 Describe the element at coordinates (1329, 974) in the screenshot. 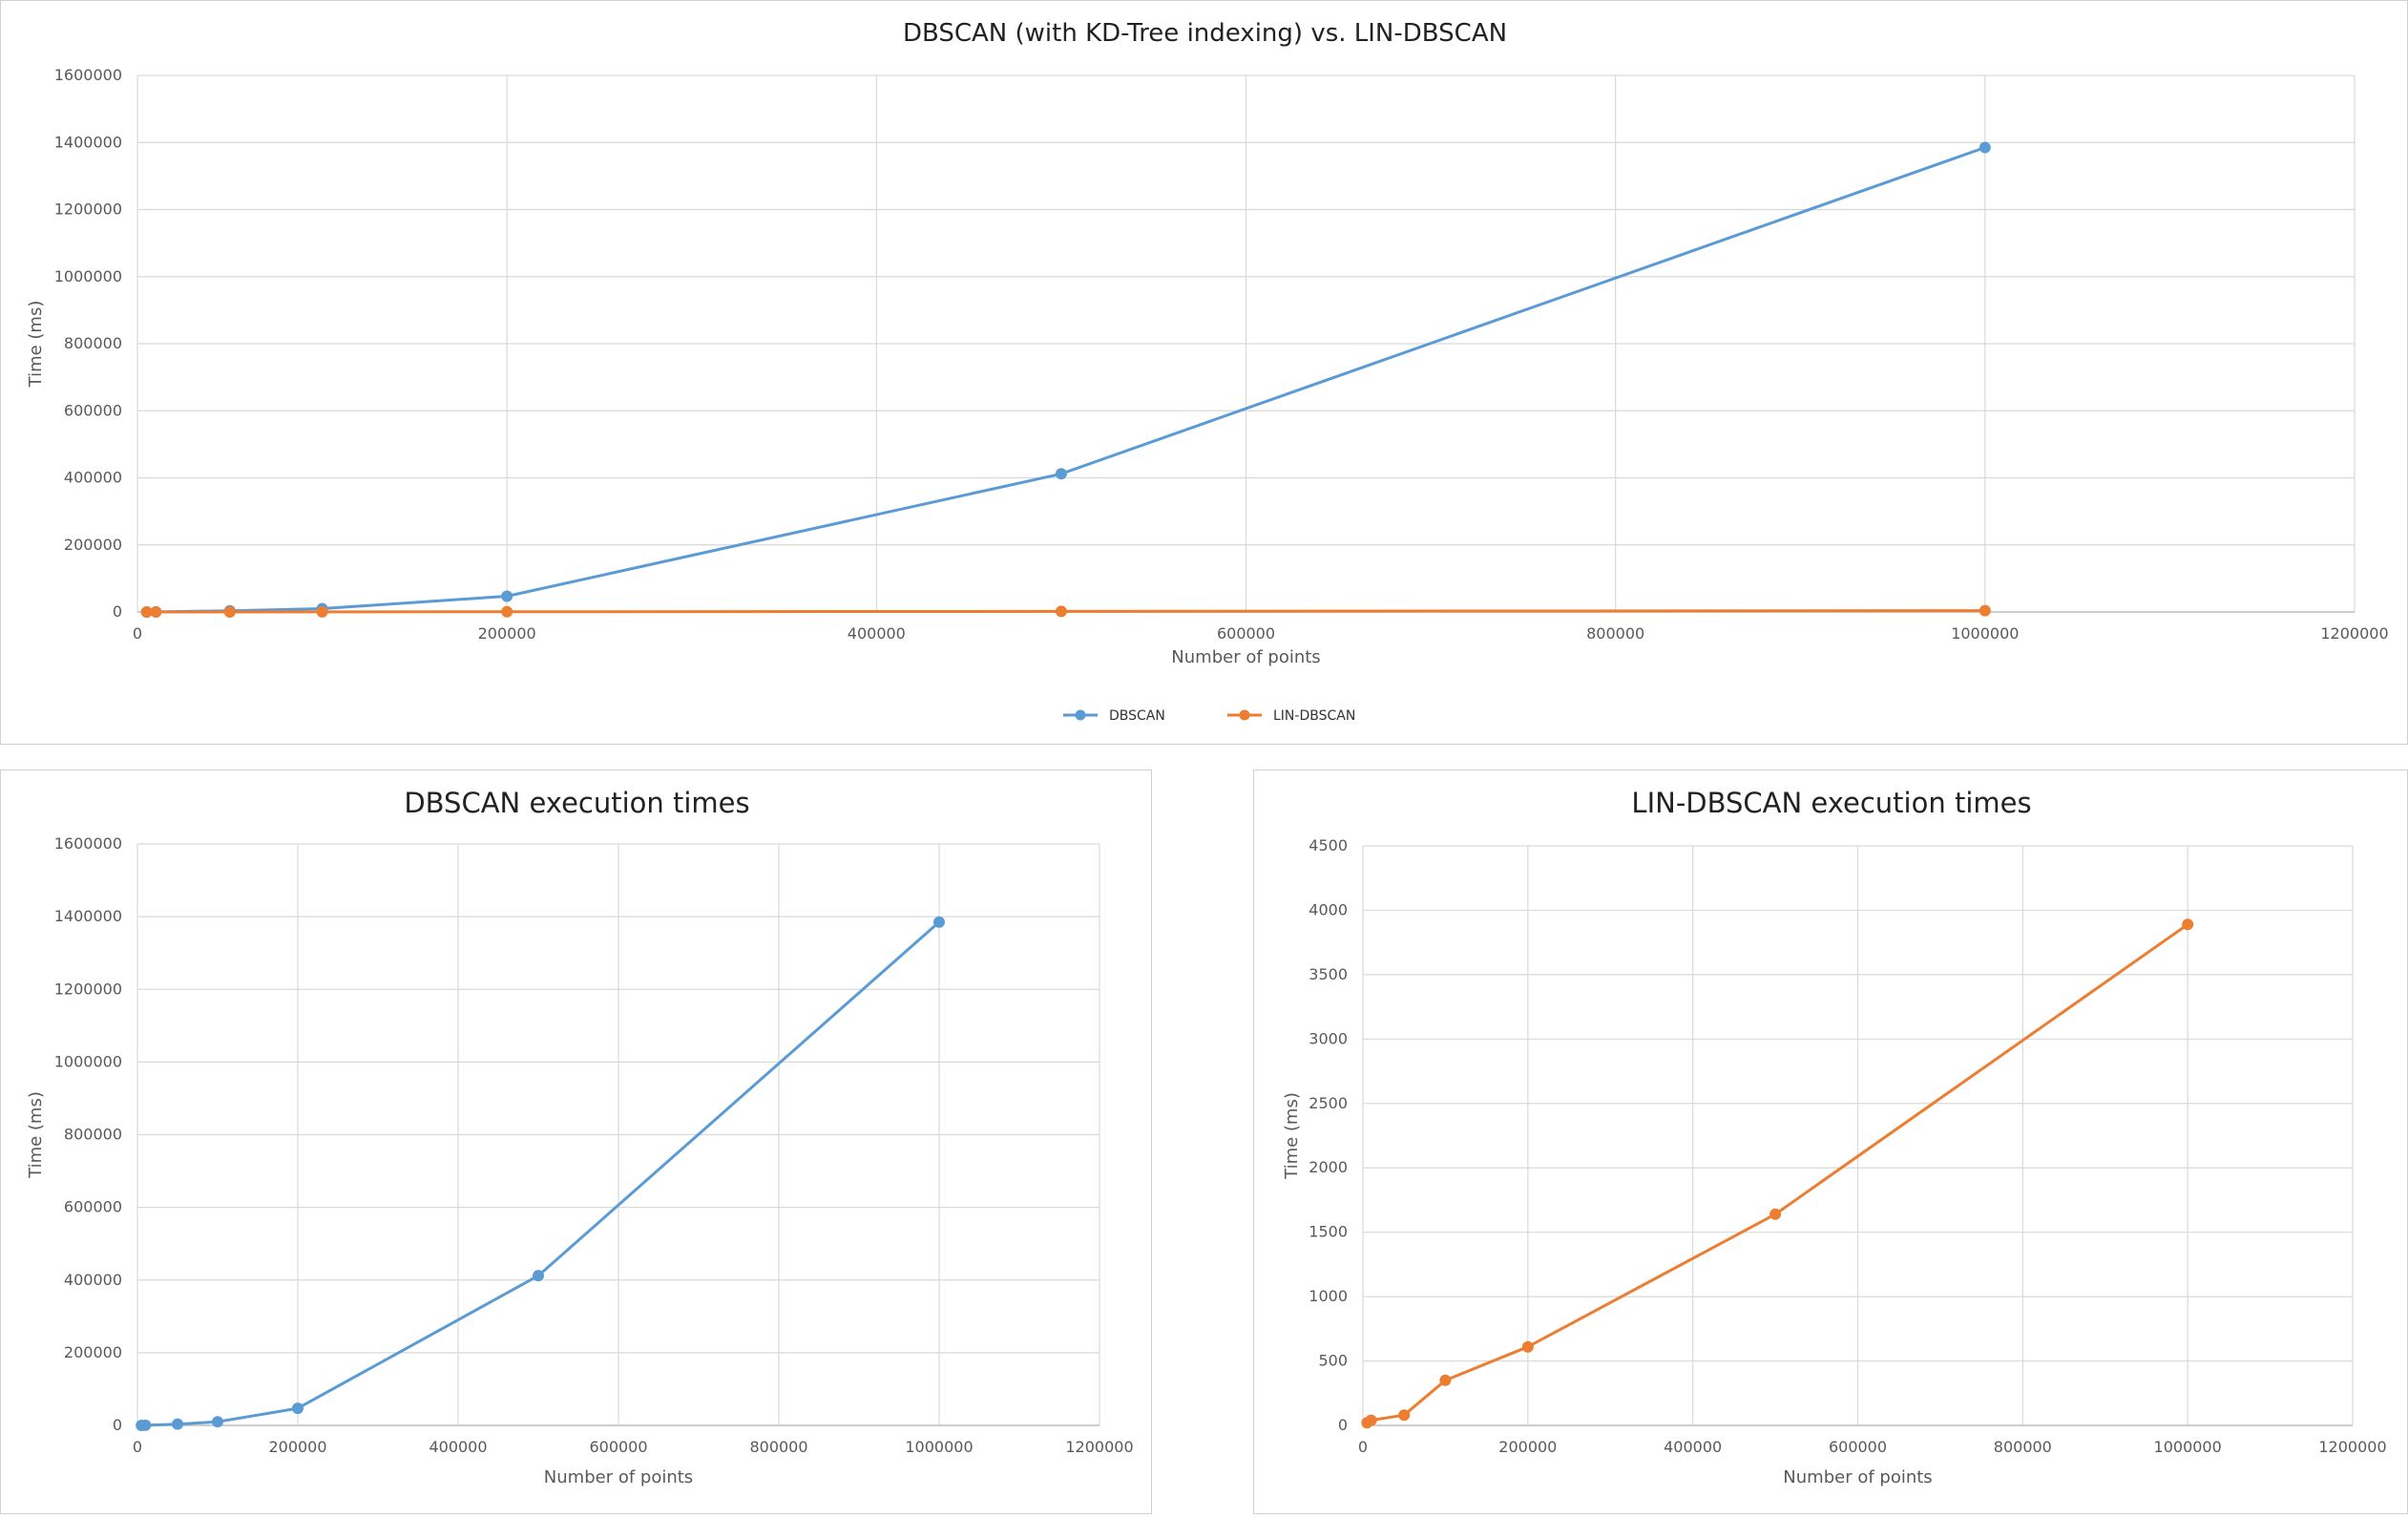

I see `y-tick-label: 3500` at that location.